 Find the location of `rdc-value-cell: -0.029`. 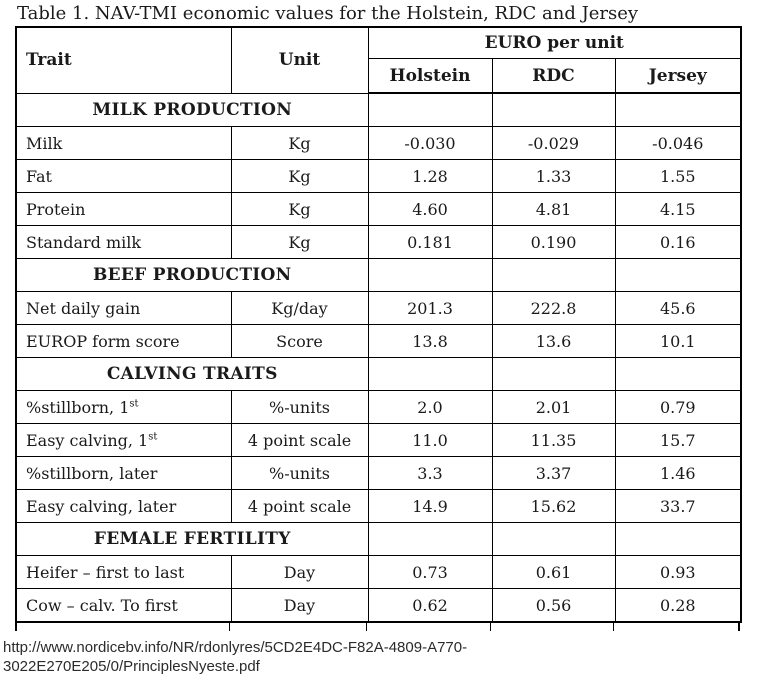

rdc-value-cell: -0.029 is located at coordinates (553, 143).